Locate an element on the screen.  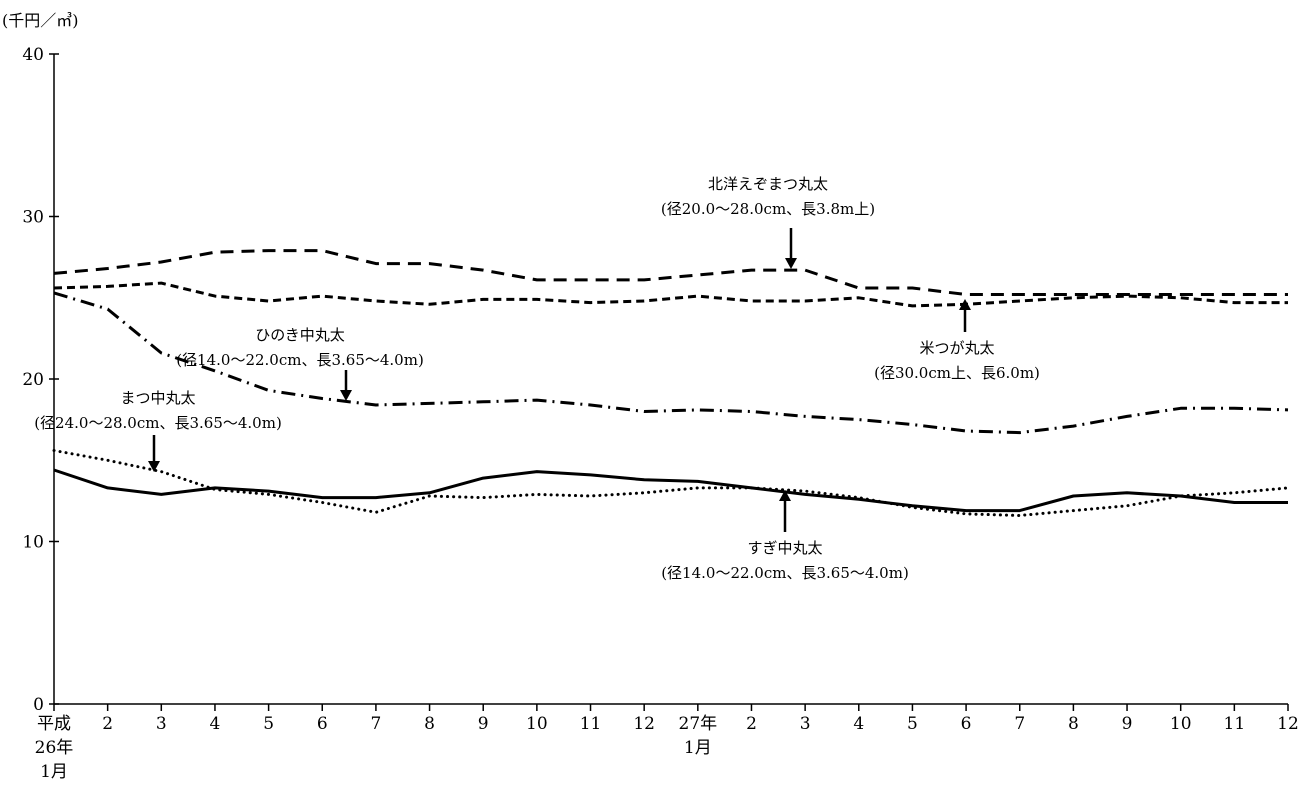
series-spec-label: (径24.0～28.0cm、長3.65～4.0m) is located at coordinates (158, 423).